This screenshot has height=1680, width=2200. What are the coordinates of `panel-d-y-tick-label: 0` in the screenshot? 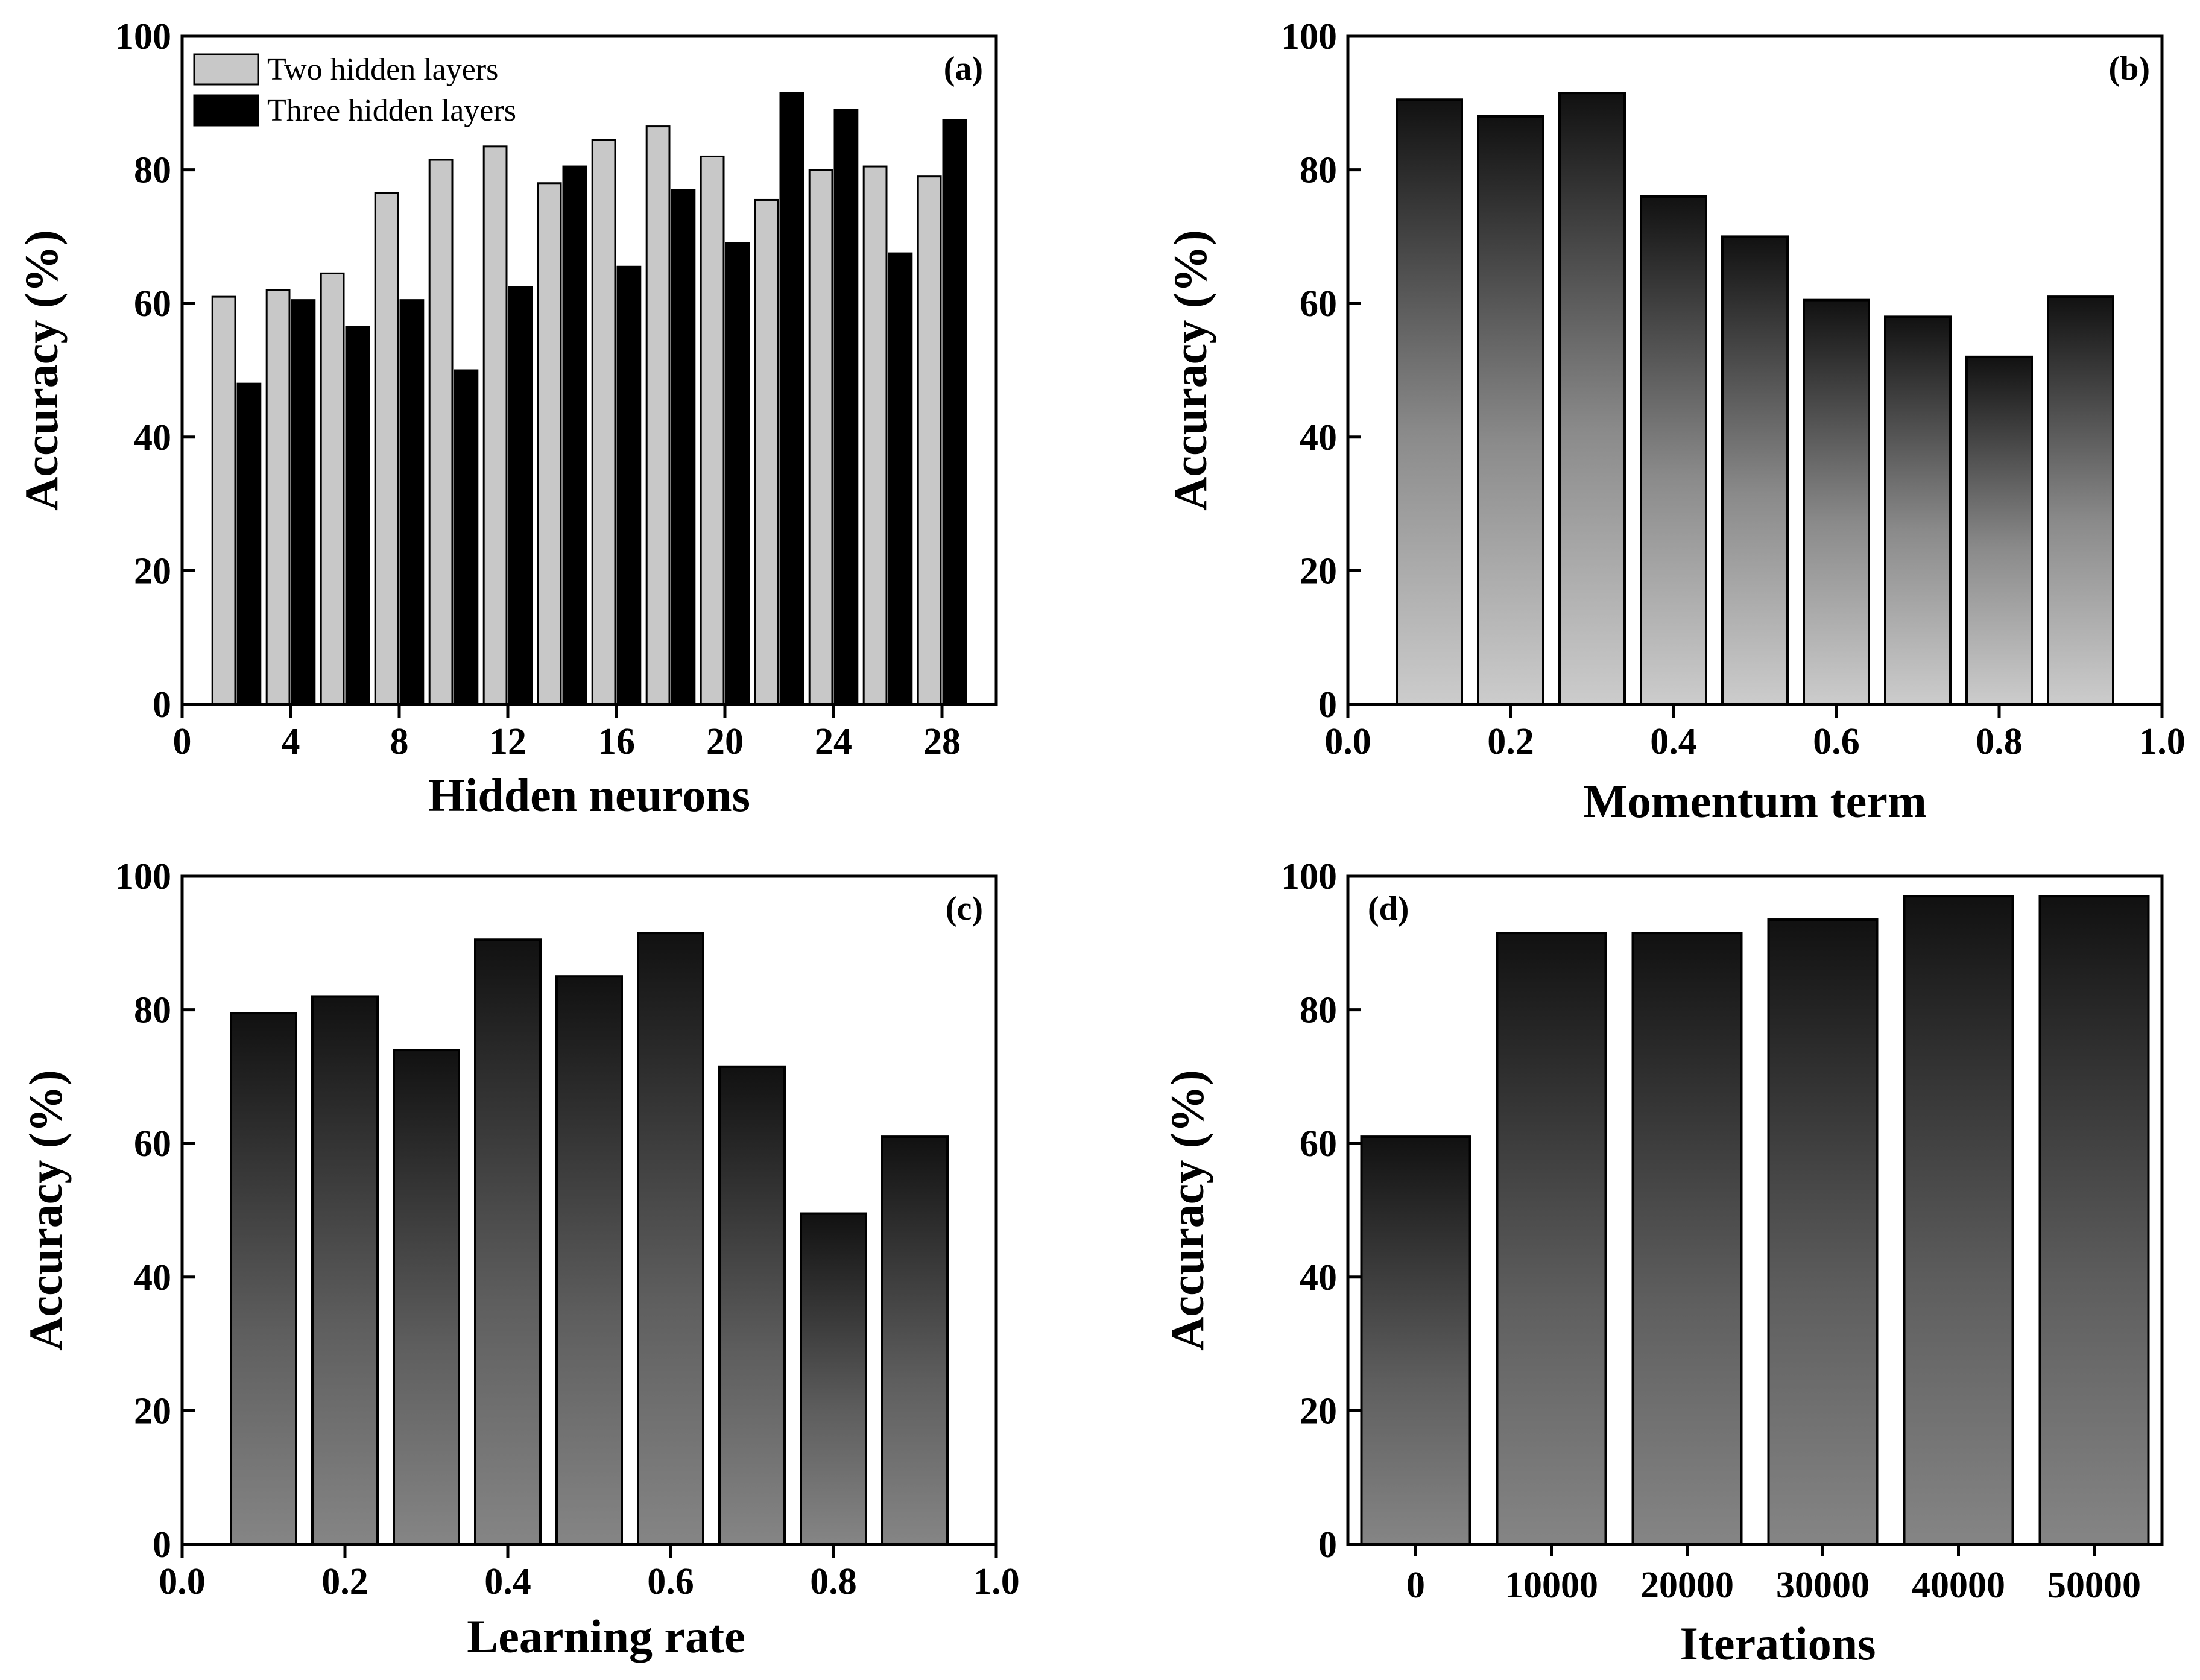 It's located at (1328, 1544).